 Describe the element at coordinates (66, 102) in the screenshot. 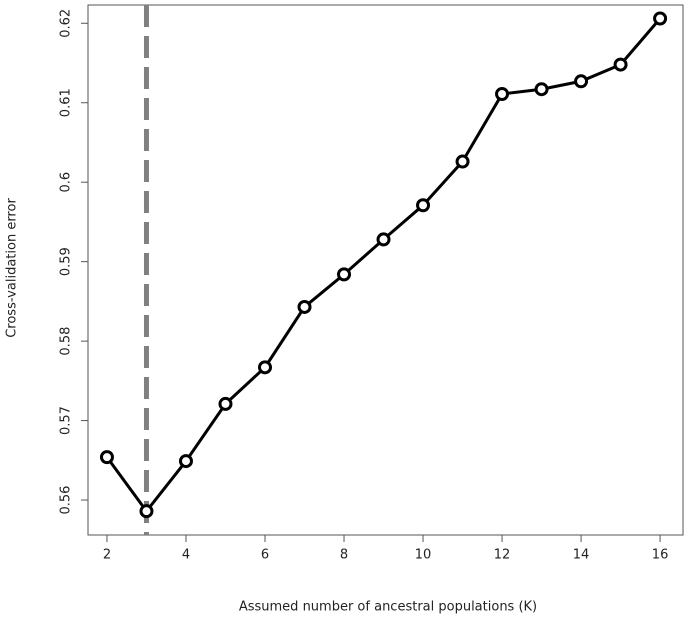

I see `y-tick-label: 0.61` at that location.